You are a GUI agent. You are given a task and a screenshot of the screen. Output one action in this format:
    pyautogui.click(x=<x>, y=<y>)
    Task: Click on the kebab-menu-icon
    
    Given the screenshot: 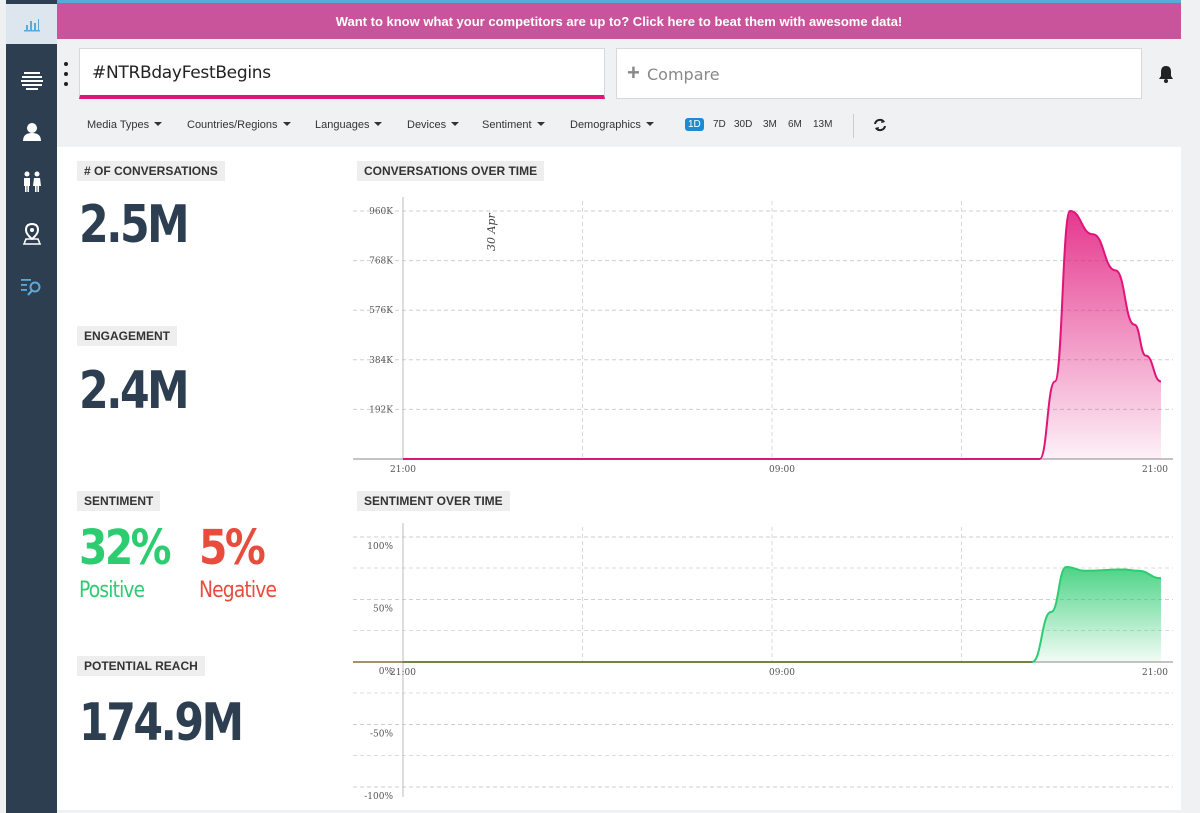 What is the action you would take?
    pyautogui.click(x=66, y=74)
    